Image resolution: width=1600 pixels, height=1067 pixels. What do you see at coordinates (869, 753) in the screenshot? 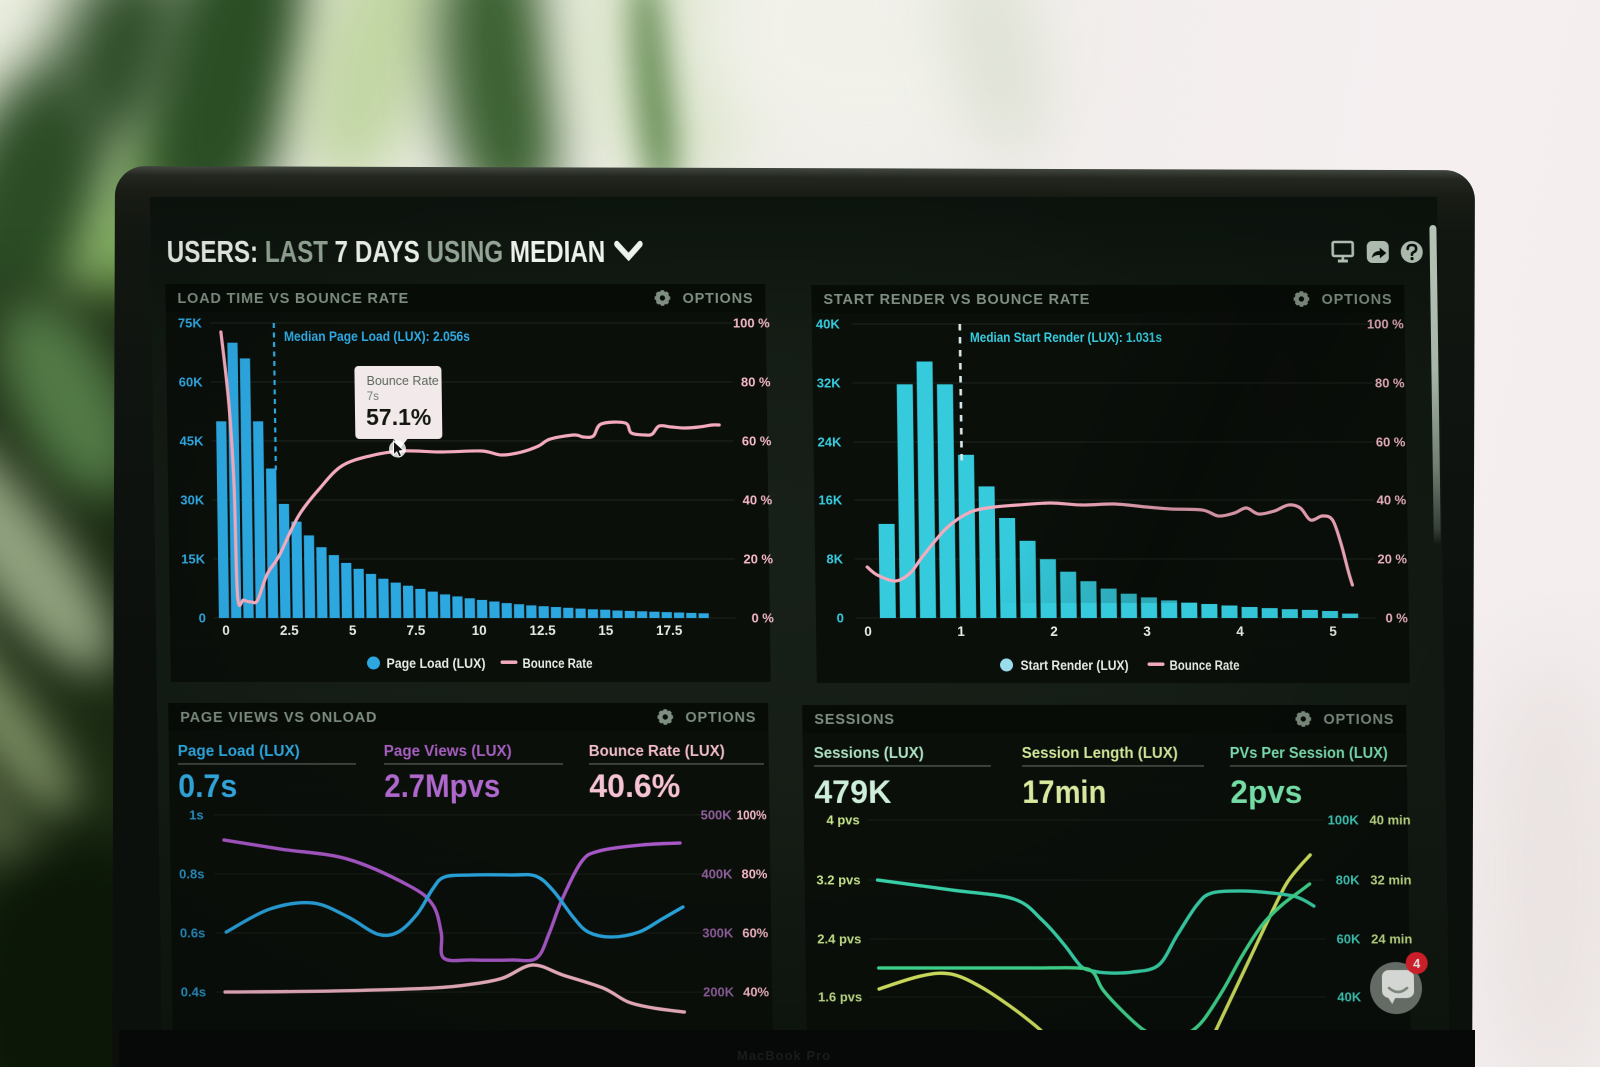
I see `svg-text: Sessions (LUX)` at bounding box center [869, 753].